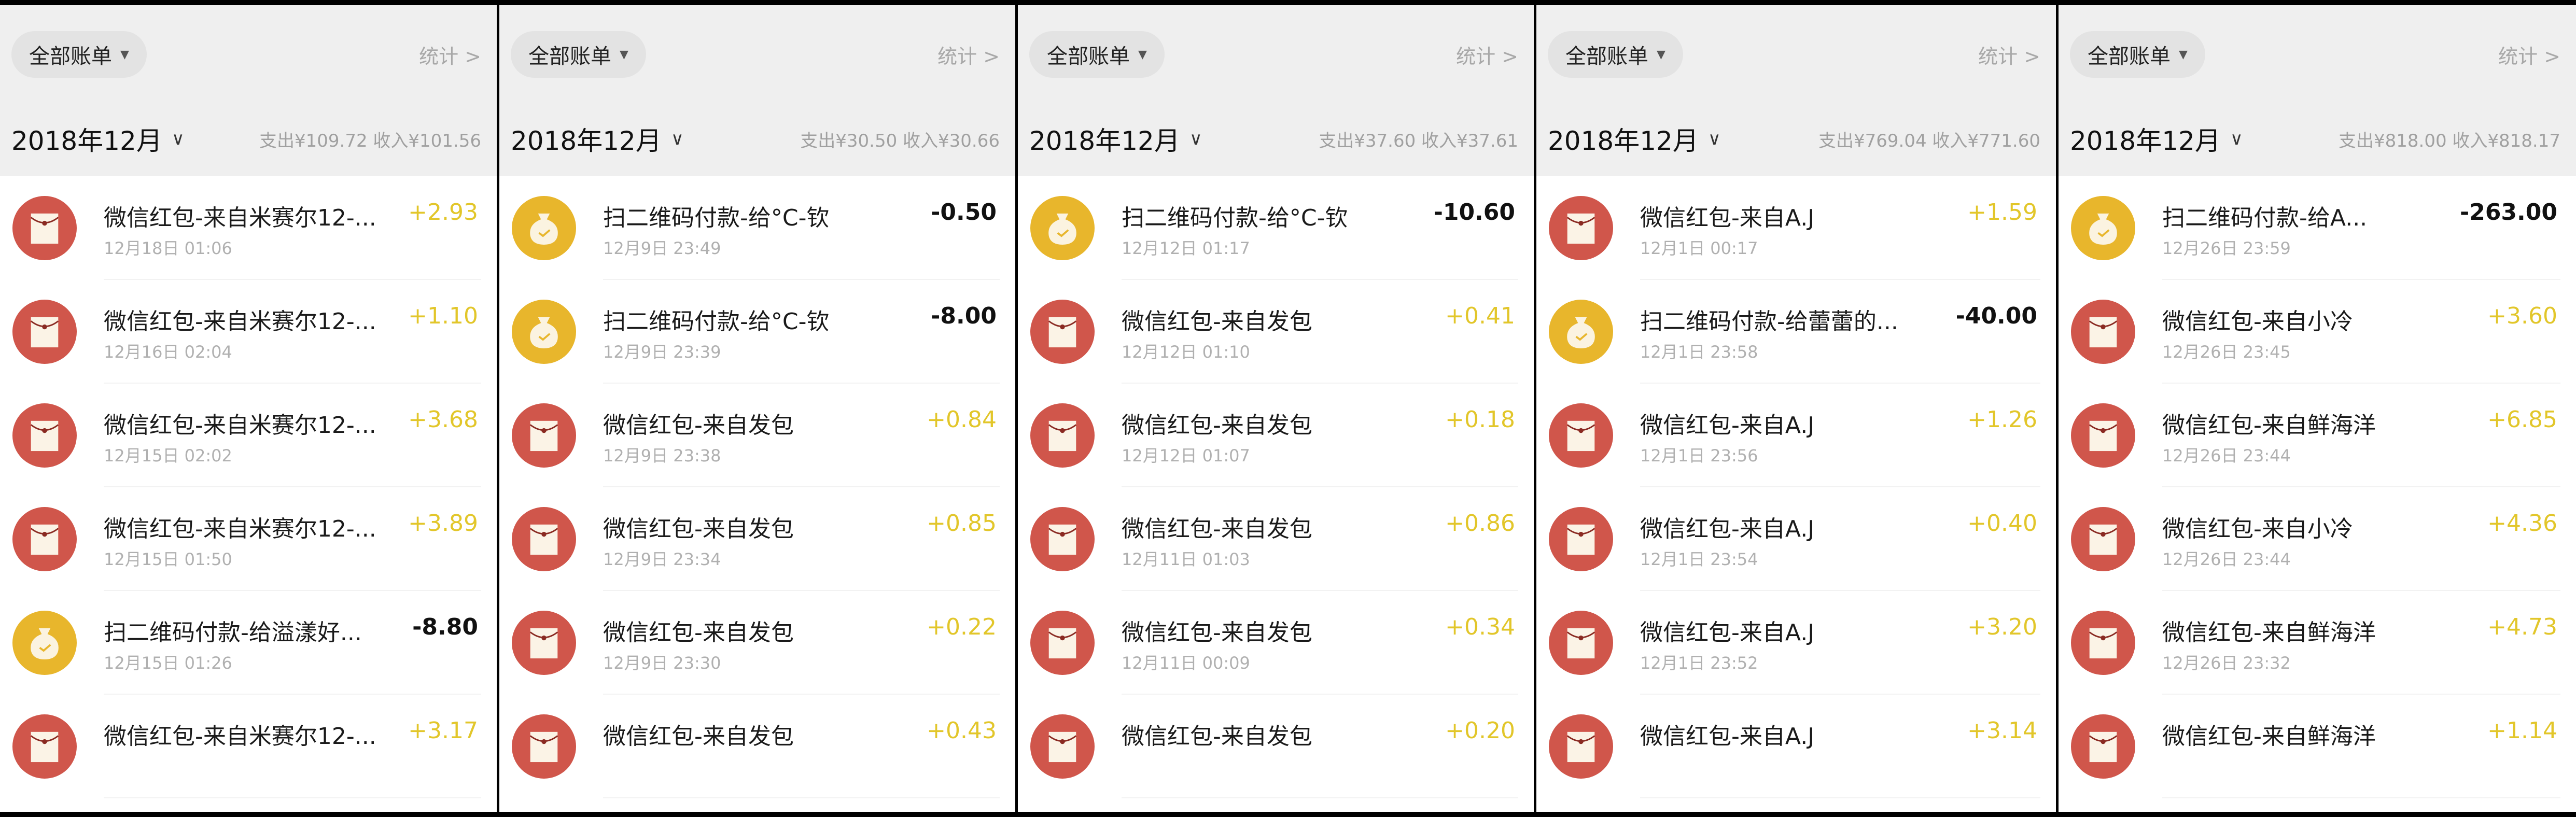 The height and width of the screenshot is (817, 2576). What do you see at coordinates (1276, 228) in the screenshot?
I see `transaction-row: 扫二维码付款-给°C-钦 12月12日 01:17 -10.60` at bounding box center [1276, 228].